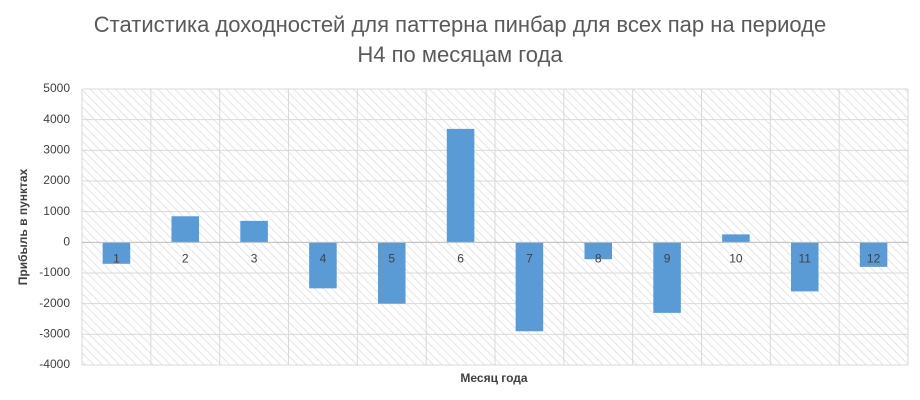  Describe the element at coordinates (54, 334) in the screenshot. I see `y-tick-label: -3000` at that location.